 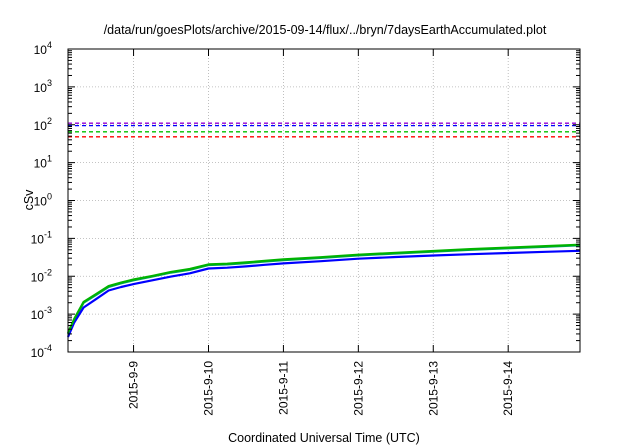 What do you see at coordinates (43, 86) in the screenshot?
I see `y-tick-label: 10³` at bounding box center [43, 86].